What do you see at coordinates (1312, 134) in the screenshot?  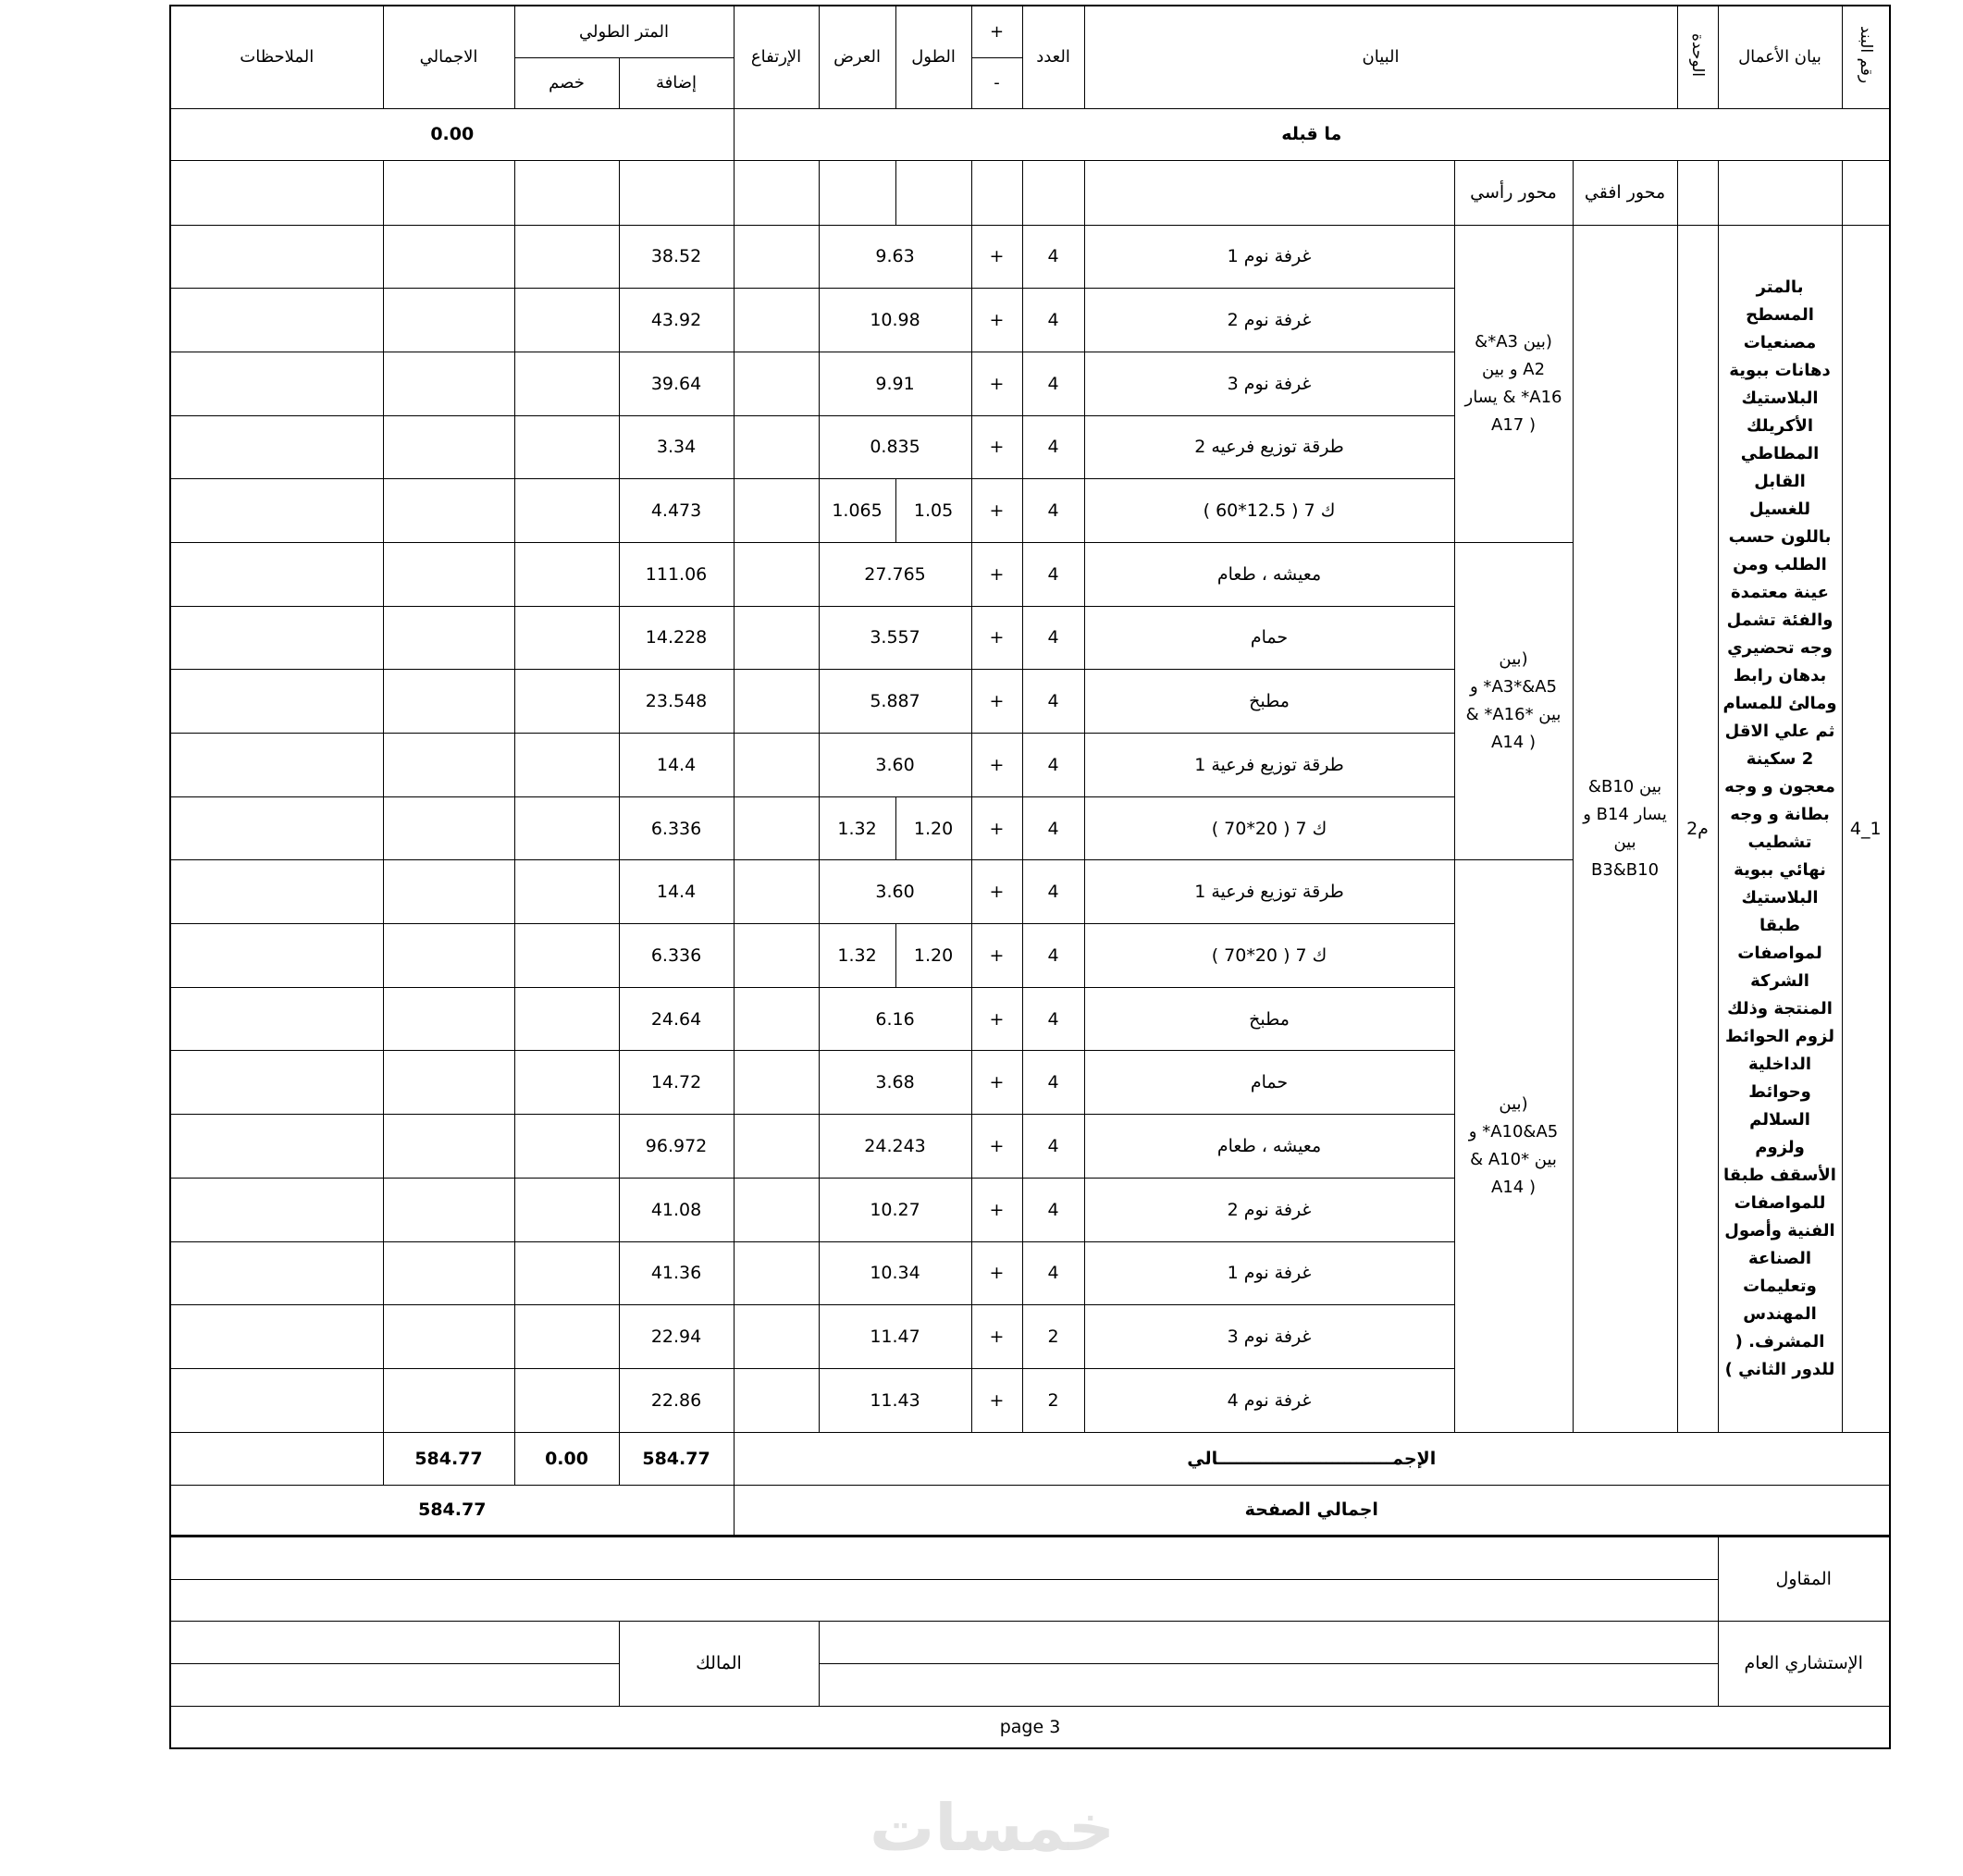 I see `previous-label: ما قبله` at bounding box center [1312, 134].